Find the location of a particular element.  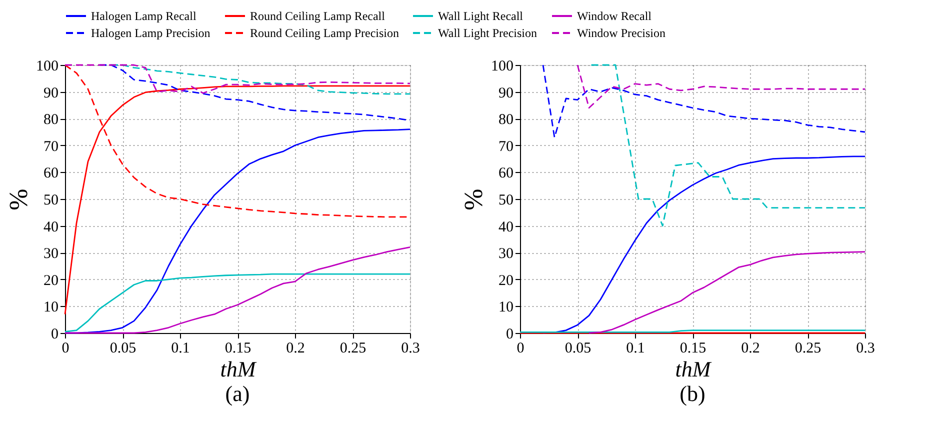

legend-label: Window Precision is located at coordinates (621, 33).